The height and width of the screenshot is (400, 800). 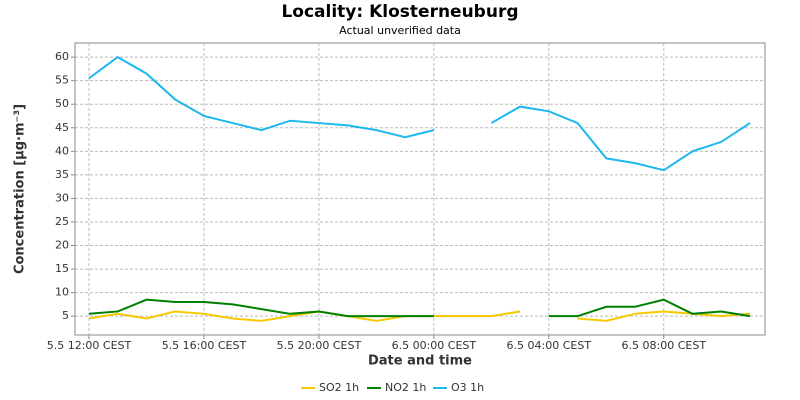 I want to click on x-tick-label: 6.5 04:00 CEST, so click(x=549, y=345).